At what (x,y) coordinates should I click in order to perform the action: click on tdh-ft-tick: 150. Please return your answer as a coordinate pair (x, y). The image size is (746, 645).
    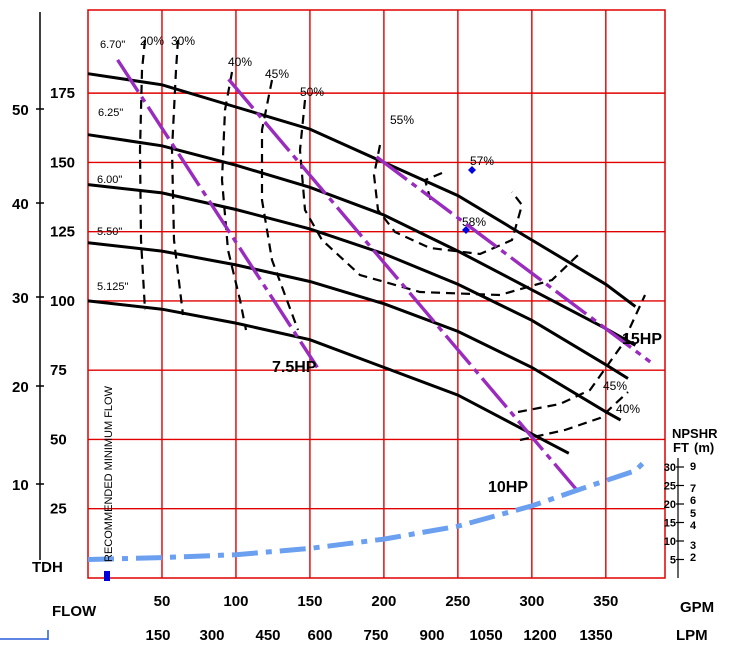
    Looking at the image, I should click on (62, 162).